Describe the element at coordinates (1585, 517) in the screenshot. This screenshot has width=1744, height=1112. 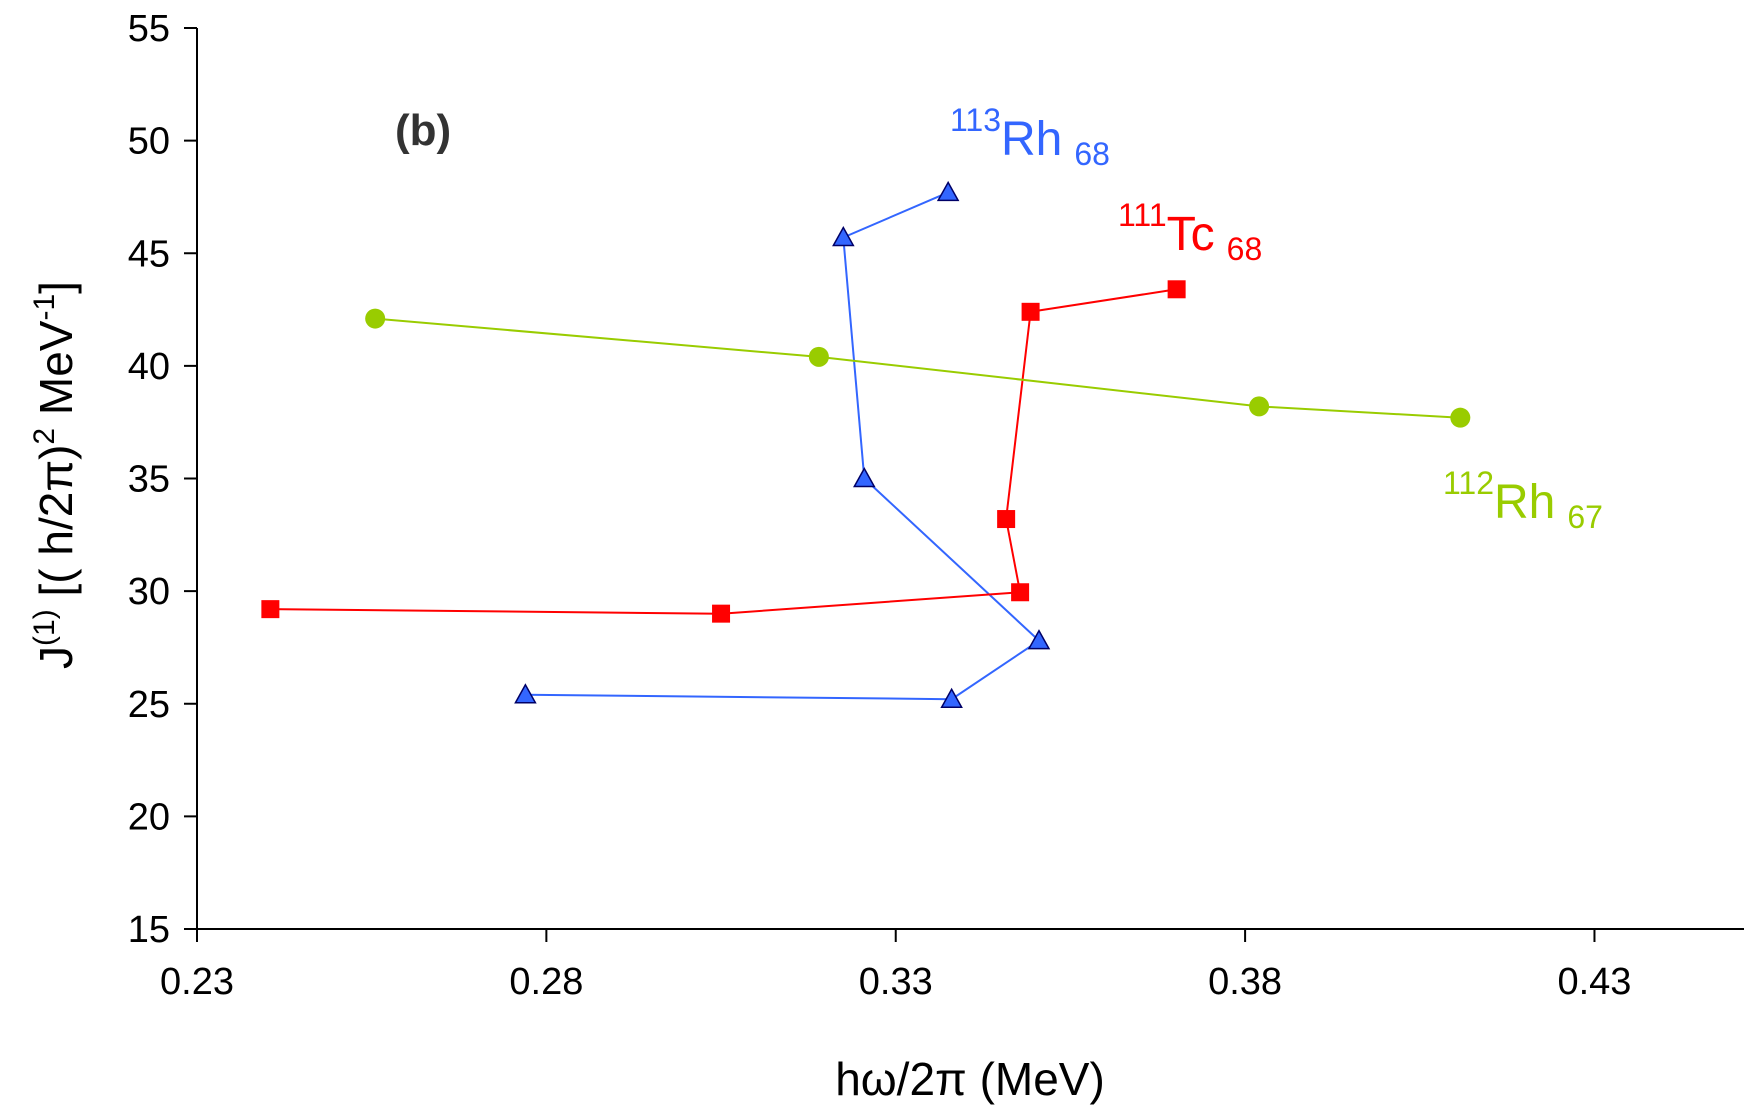
I see `series-label-sub: 67` at that location.